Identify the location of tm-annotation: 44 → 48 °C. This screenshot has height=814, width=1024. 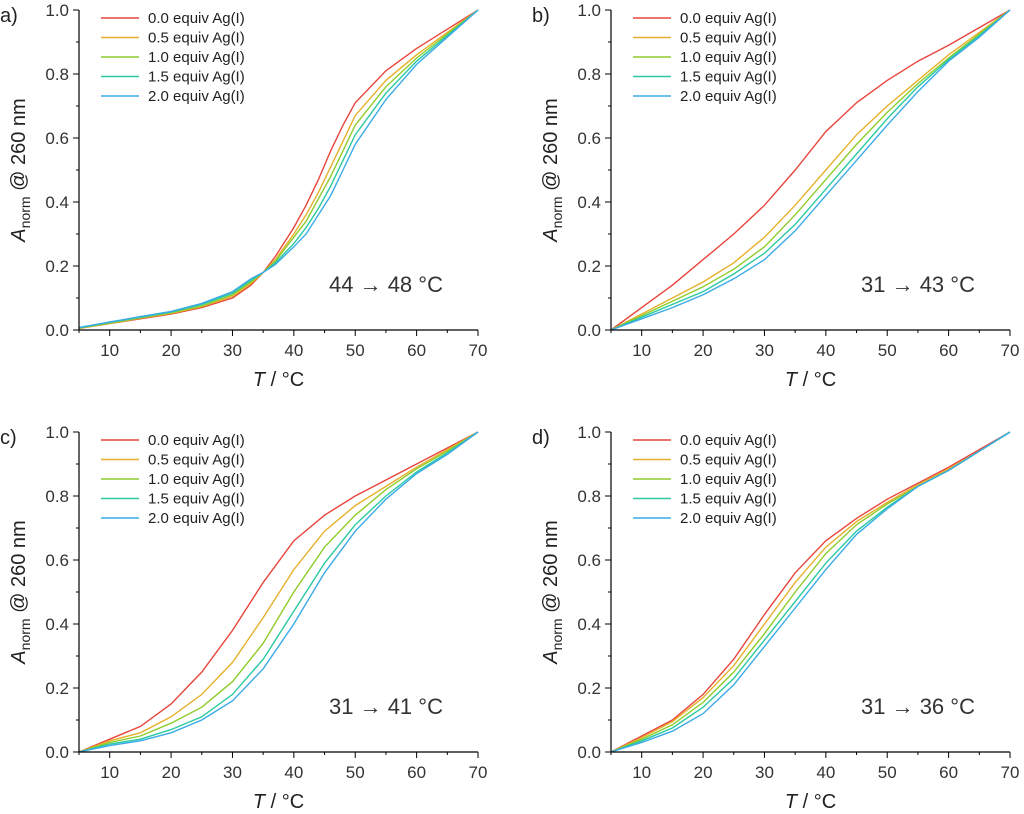
(386, 284).